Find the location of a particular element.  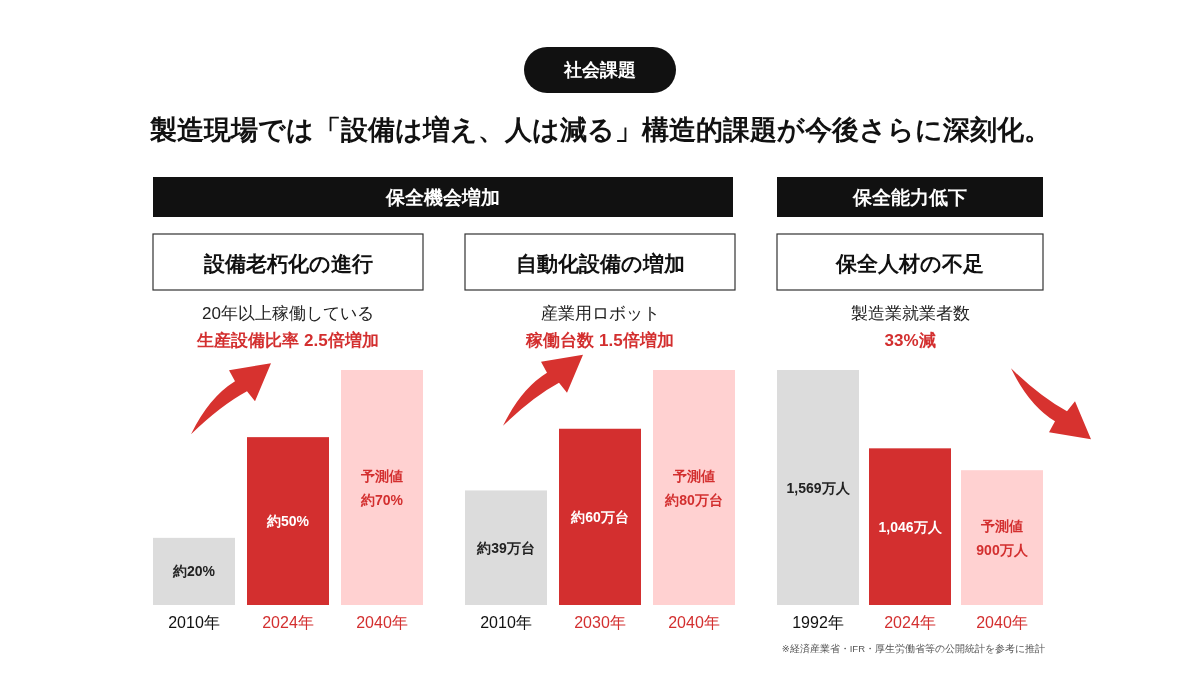

data-label: 約80万台 is located at coordinates (693, 499).